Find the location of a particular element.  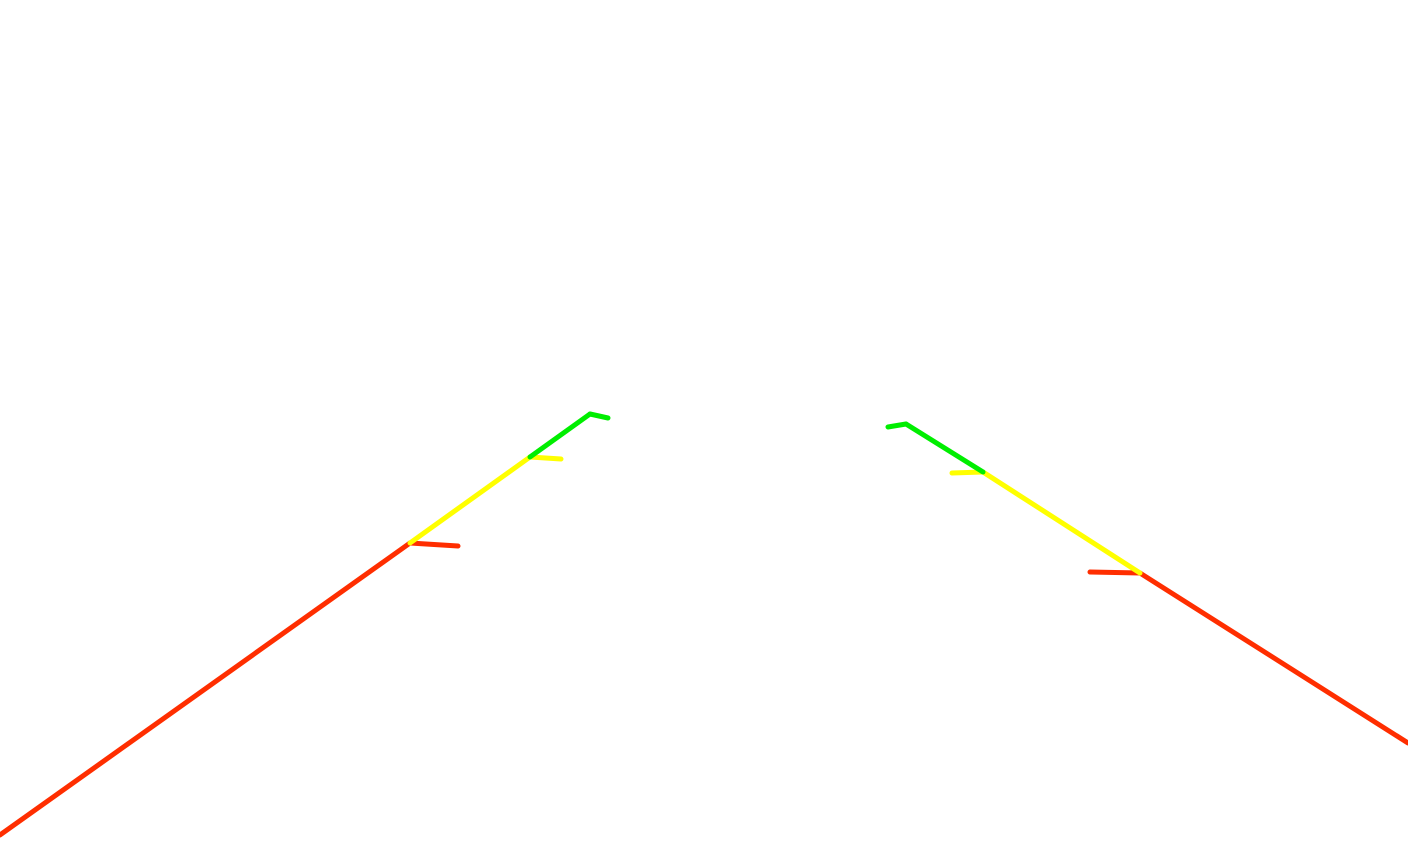

right-mid-segment is located at coordinates (1061, 522).